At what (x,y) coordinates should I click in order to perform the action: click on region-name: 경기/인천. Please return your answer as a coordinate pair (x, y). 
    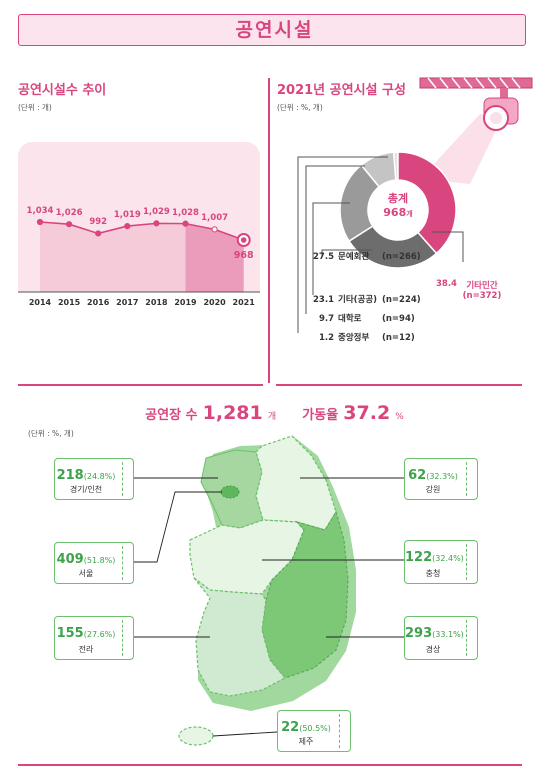
    Looking at the image, I should click on (86, 489).